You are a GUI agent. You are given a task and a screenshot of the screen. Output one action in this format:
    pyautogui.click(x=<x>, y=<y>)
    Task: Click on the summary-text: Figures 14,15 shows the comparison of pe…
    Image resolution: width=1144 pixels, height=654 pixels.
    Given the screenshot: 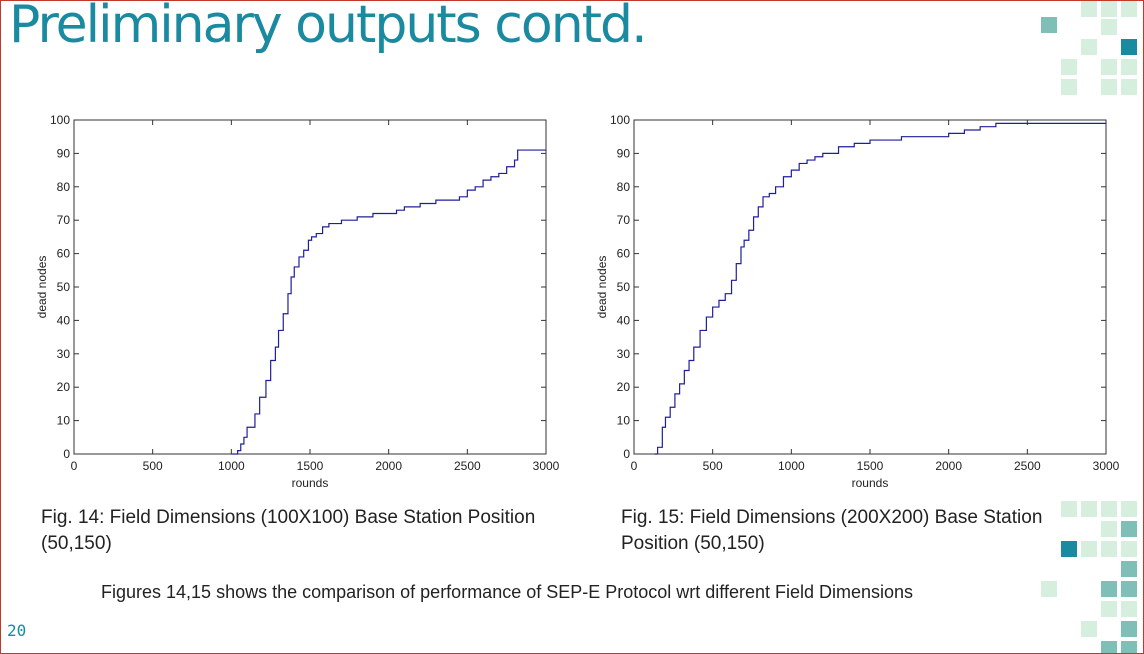 What is the action you would take?
    pyautogui.click(x=507, y=592)
    